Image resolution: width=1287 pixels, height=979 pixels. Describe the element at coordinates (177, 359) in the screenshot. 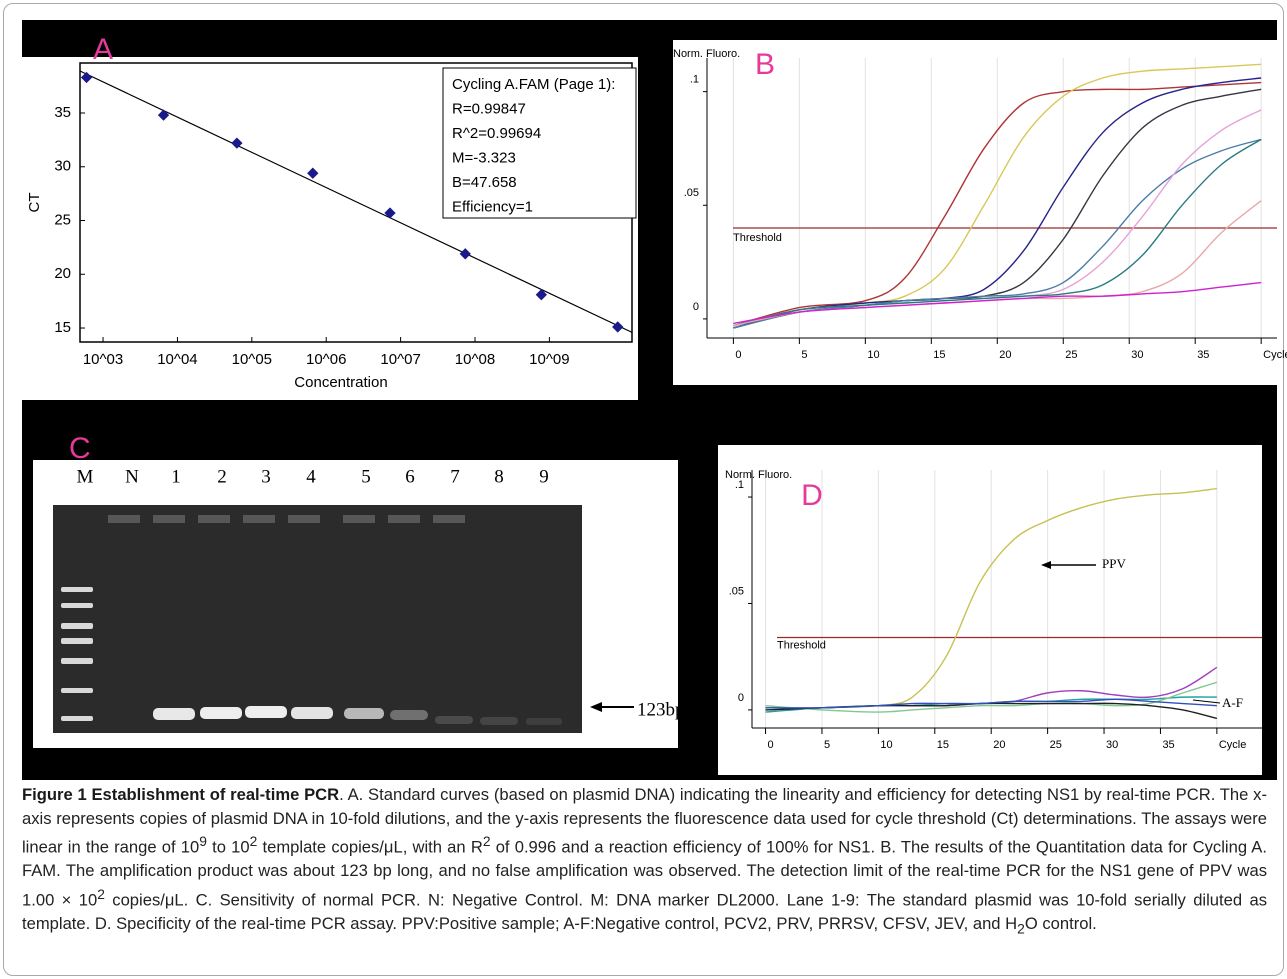

I see `x-tick-label: 10^04` at that location.